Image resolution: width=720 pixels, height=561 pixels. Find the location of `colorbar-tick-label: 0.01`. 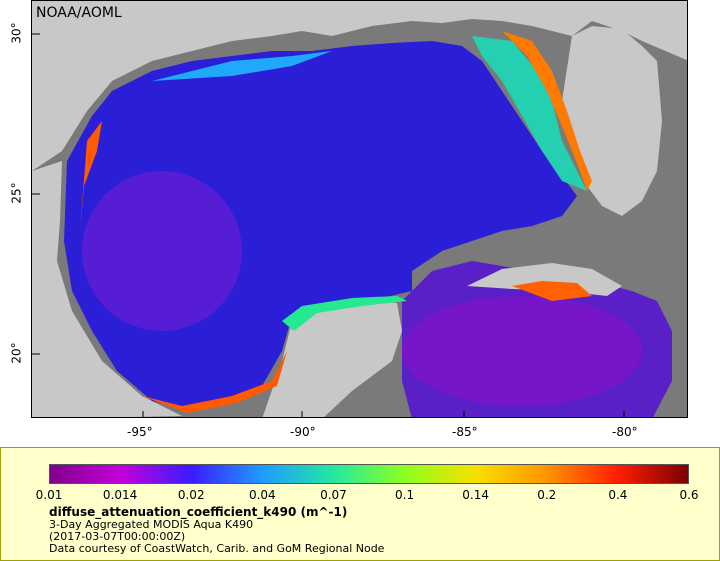

colorbar-tick-label: 0.01 is located at coordinates (49, 495).